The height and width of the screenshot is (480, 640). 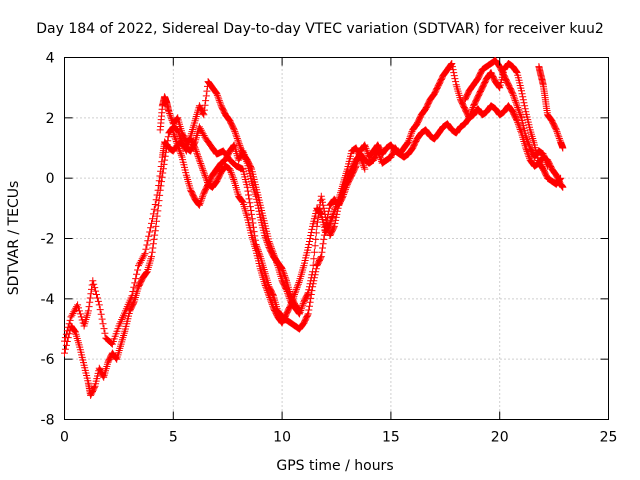 What do you see at coordinates (48, 360) in the screenshot?
I see `y-tick-label: -6` at bounding box center [48, 360].